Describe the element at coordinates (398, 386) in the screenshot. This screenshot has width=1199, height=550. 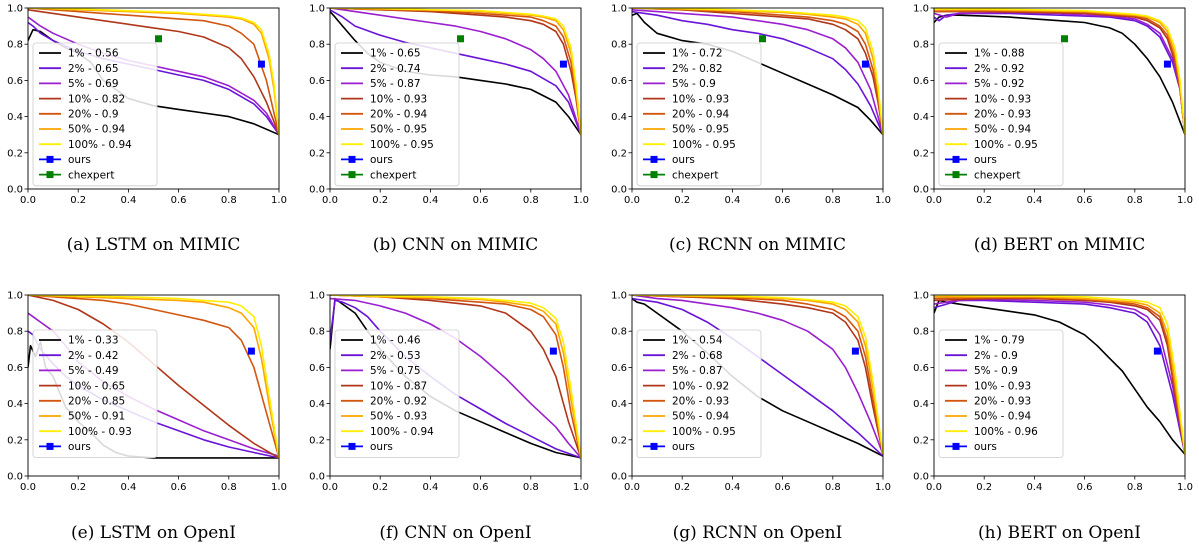
I see `legend-label: 10% - 0.87` at that location.